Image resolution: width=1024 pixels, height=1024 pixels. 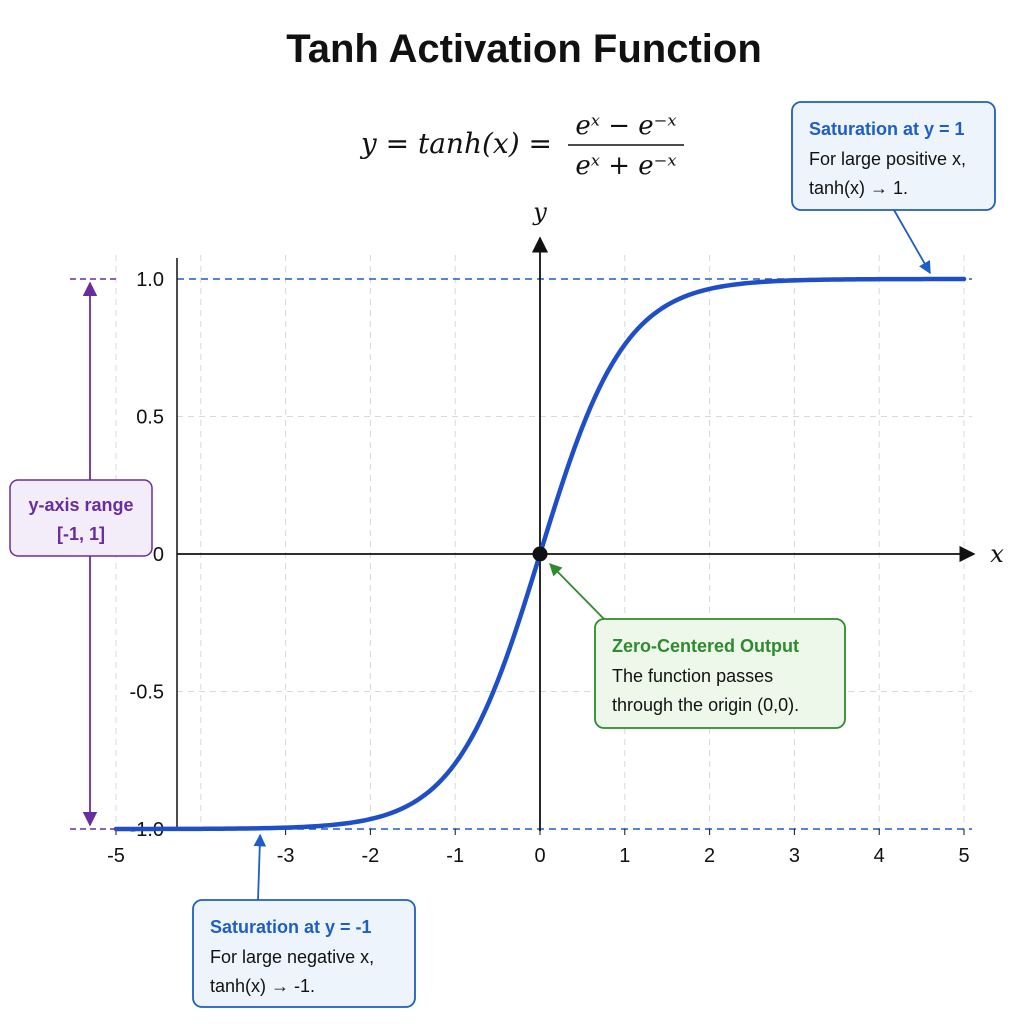 I want to click on origin-point, so click(x=540, y=554).